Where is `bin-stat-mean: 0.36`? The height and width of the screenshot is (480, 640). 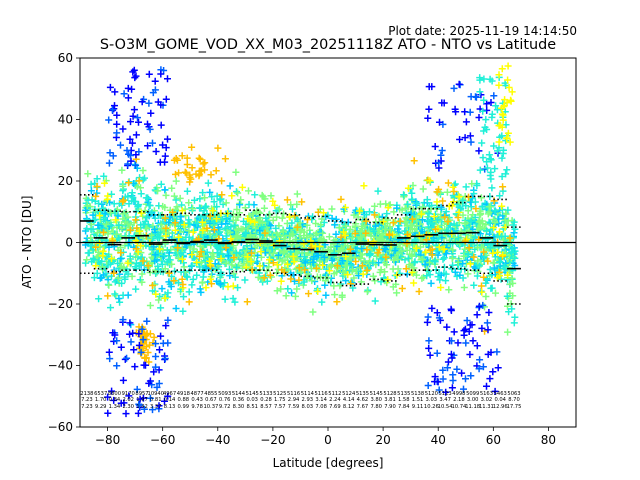 bin-stat-mean: 0.36 is located at coordinates (239, 400).